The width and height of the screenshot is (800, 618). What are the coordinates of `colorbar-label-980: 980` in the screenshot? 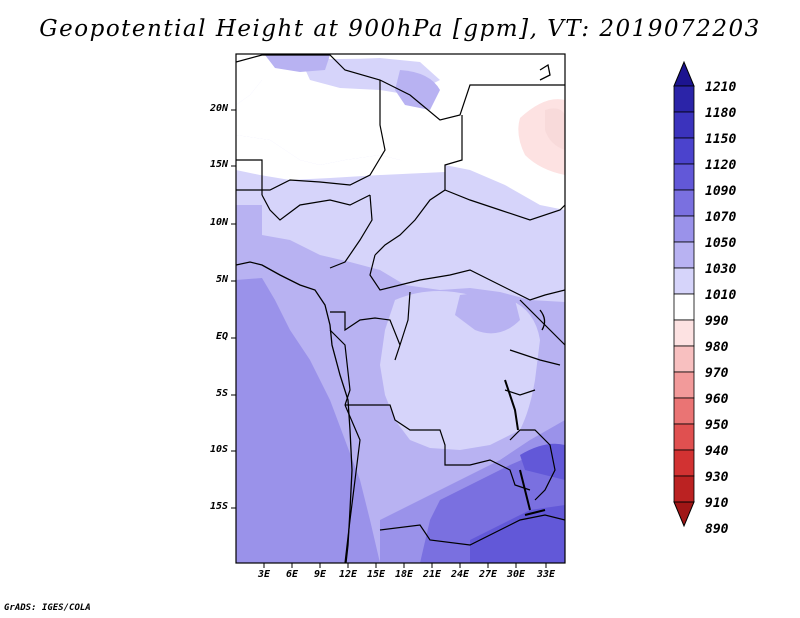 It's located at (717, 347).